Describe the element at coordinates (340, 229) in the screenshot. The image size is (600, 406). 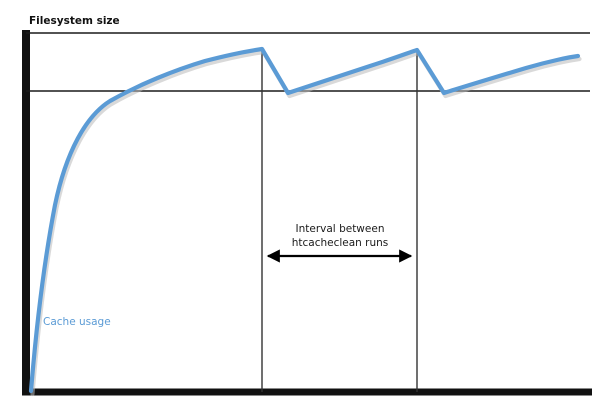
I see `interval-annotation-line-1: Interval between` at that location.